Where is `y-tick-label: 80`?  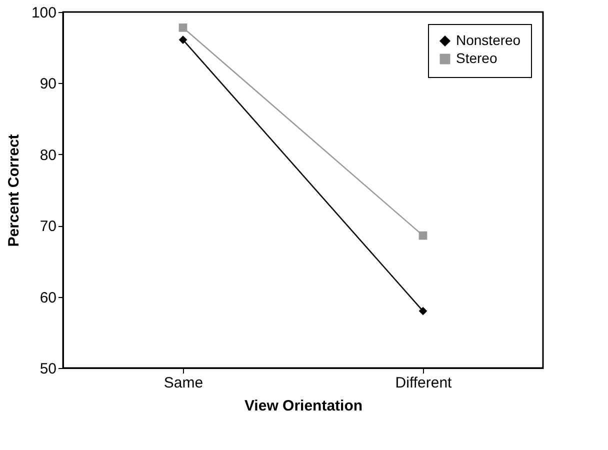 y-tick-label: 80 is located at coordinates (48, 155).